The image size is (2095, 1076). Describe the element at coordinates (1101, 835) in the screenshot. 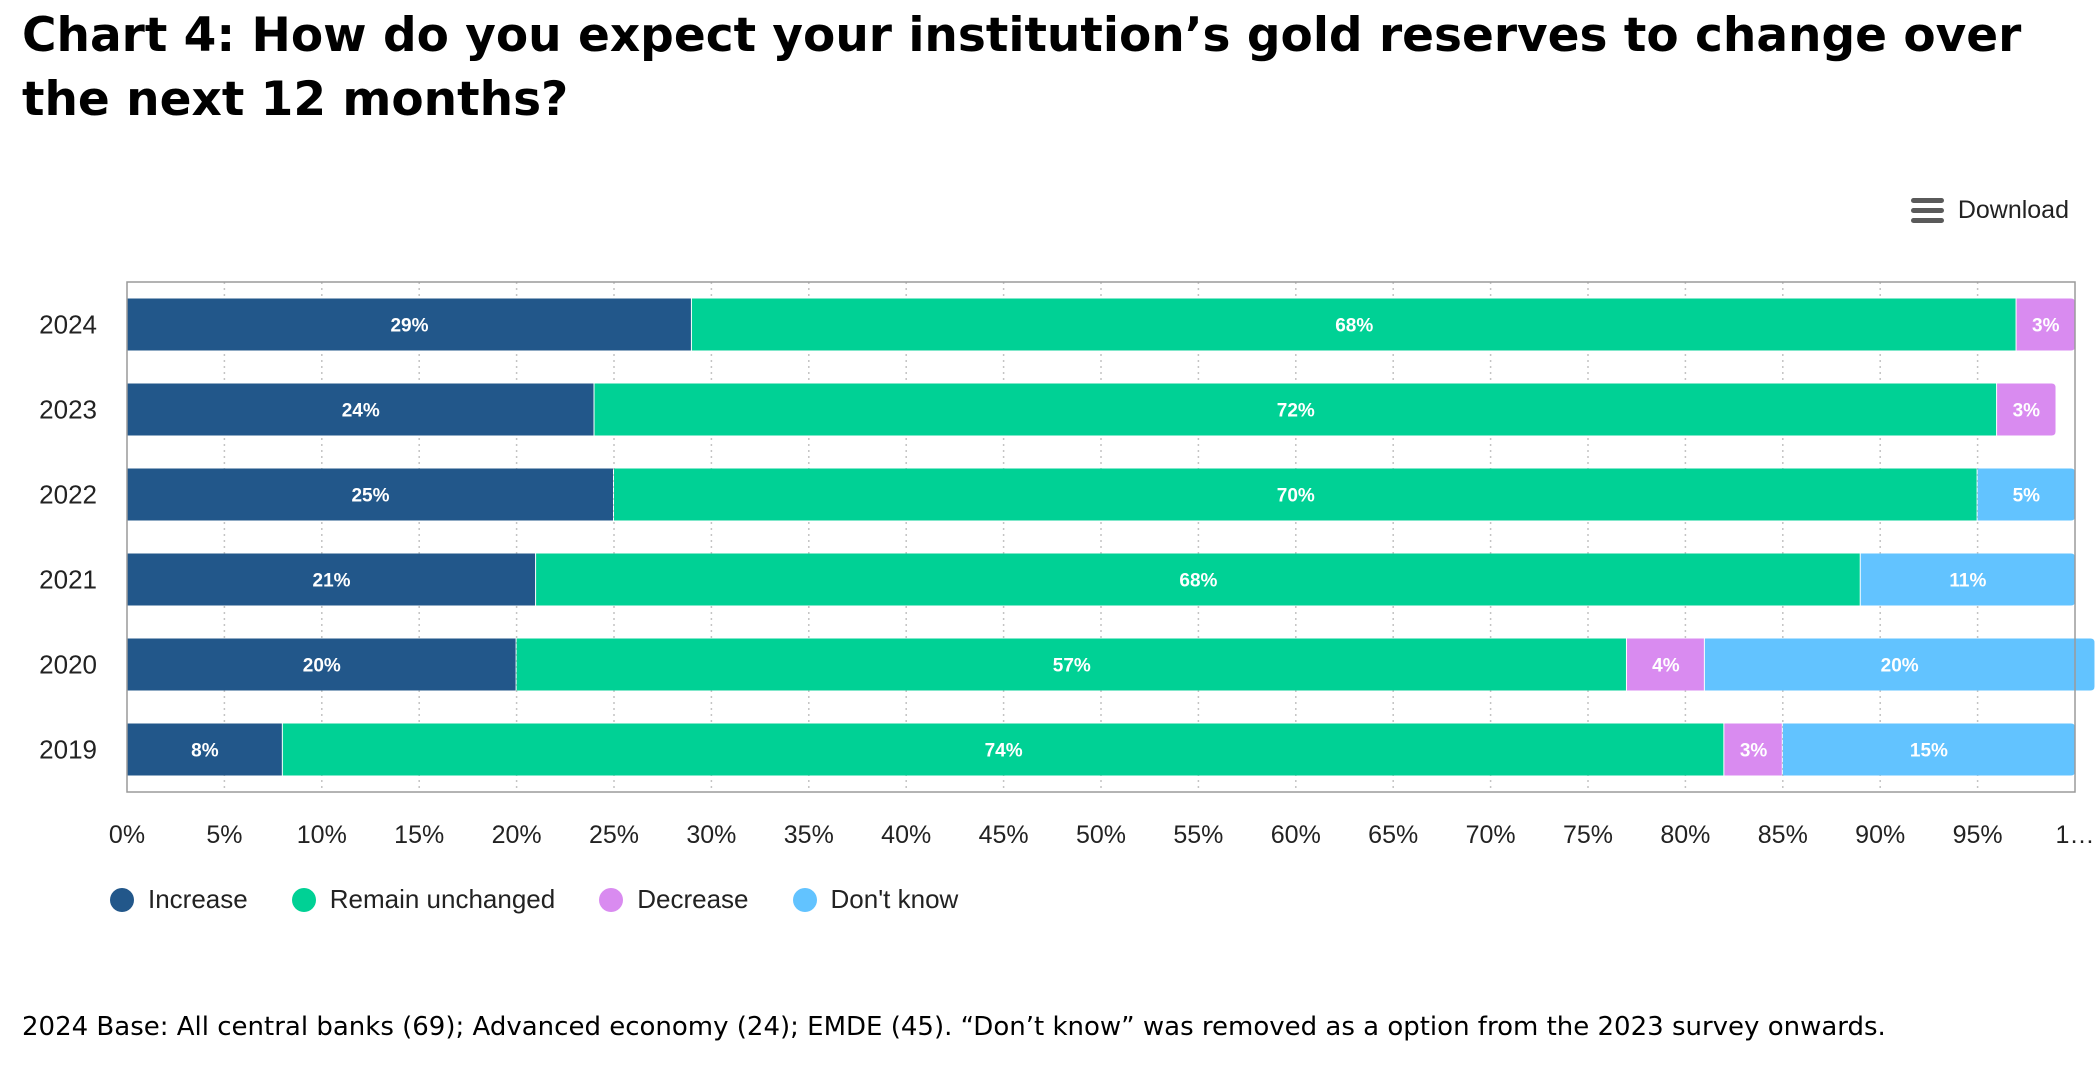

I see `x-tick-label: 50%` at that location.